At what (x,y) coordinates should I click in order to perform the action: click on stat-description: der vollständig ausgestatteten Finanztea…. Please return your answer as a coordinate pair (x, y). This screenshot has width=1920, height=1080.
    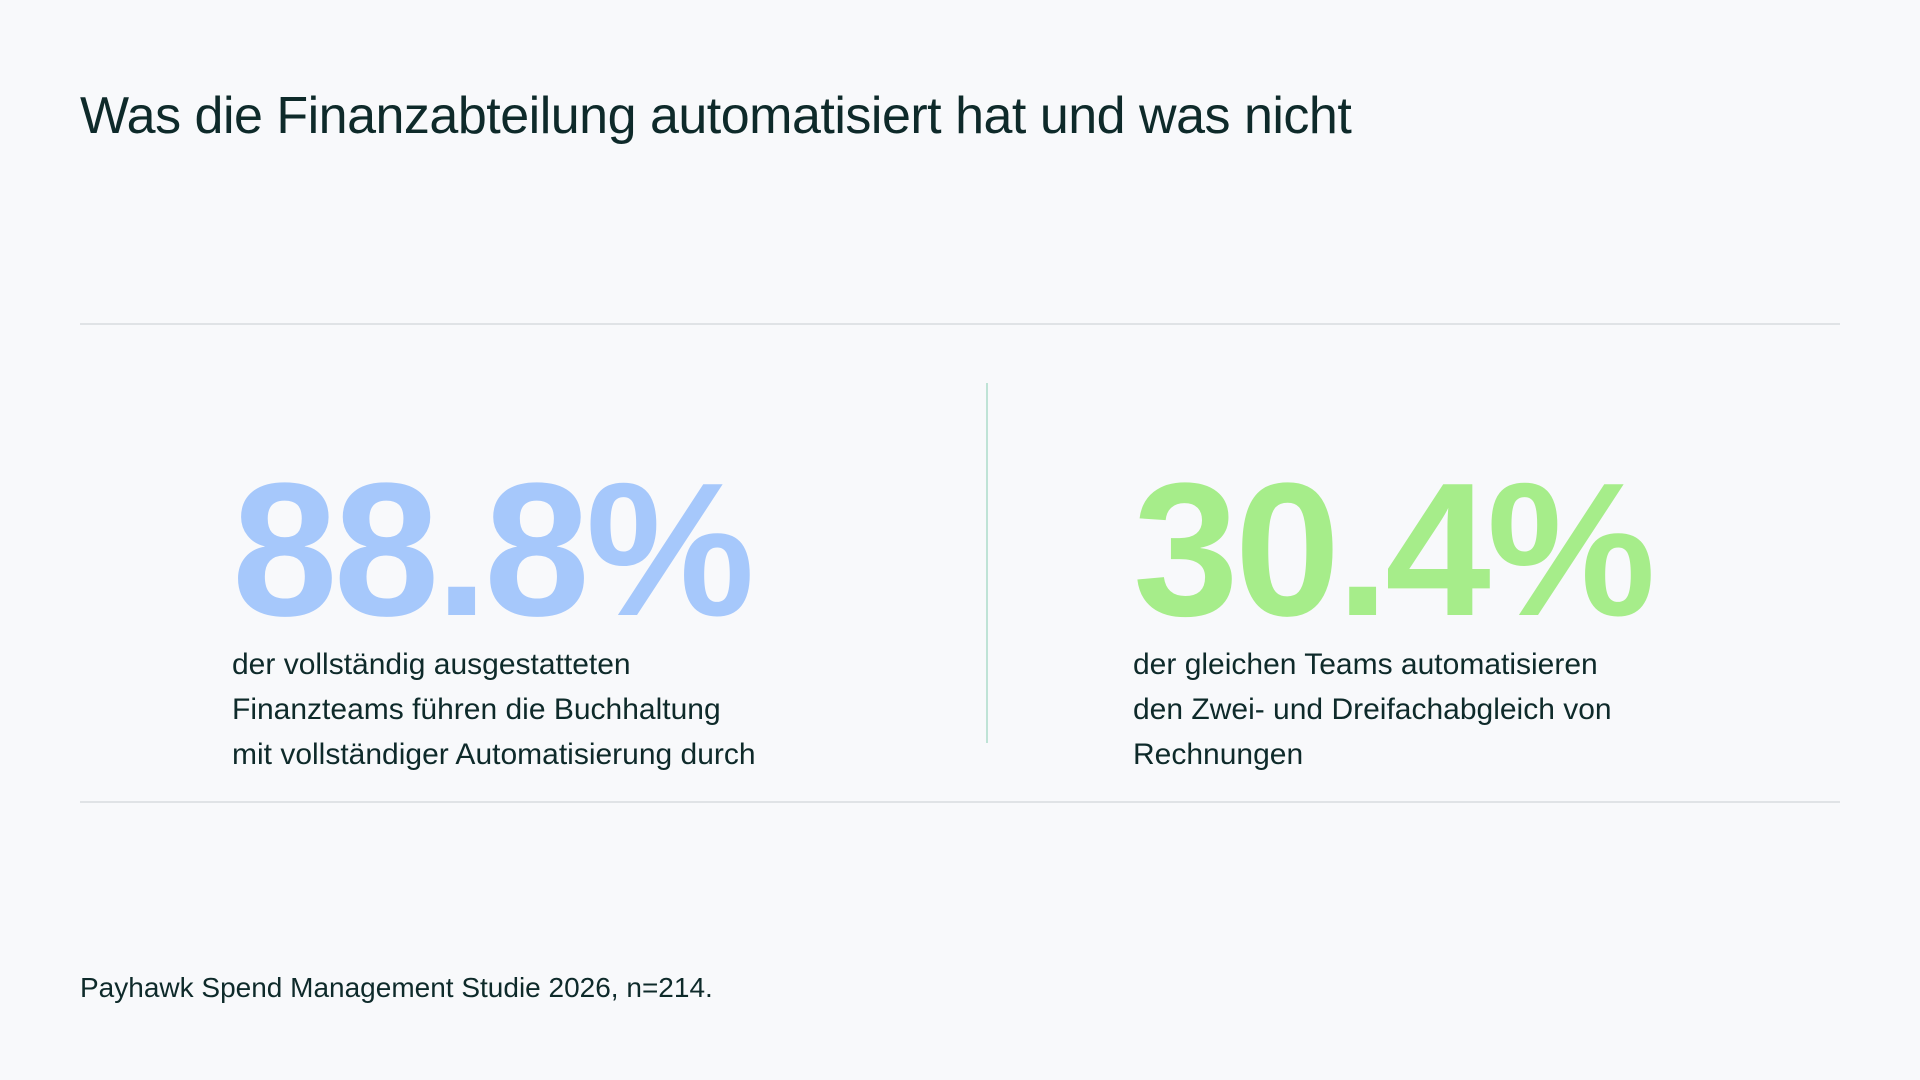
    Looking at the image, I should click on (552, 709).